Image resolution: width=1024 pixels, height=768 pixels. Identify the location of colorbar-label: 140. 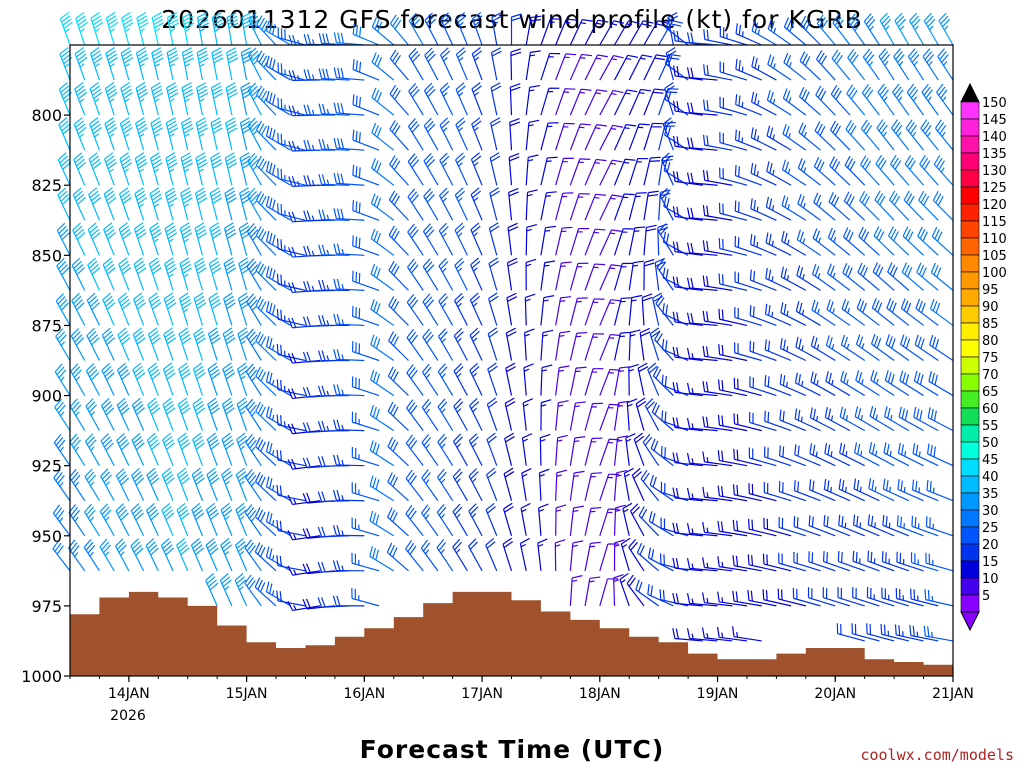
(994, 137).